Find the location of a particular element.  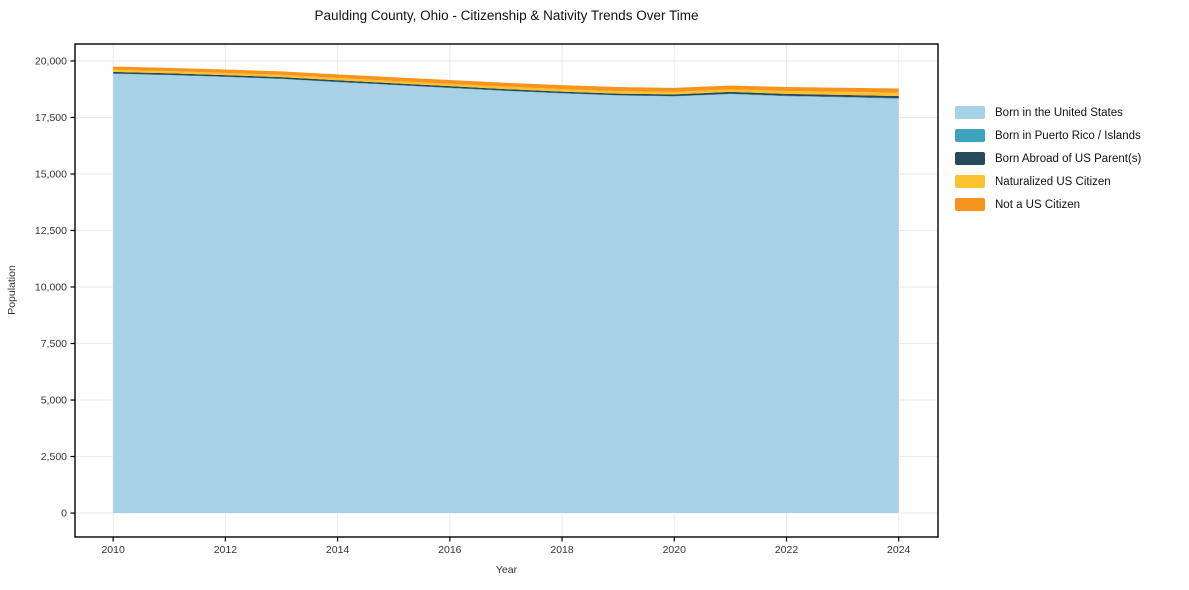

legend-item-label: Not a US Citizen is located at coordinates (1038, 204).